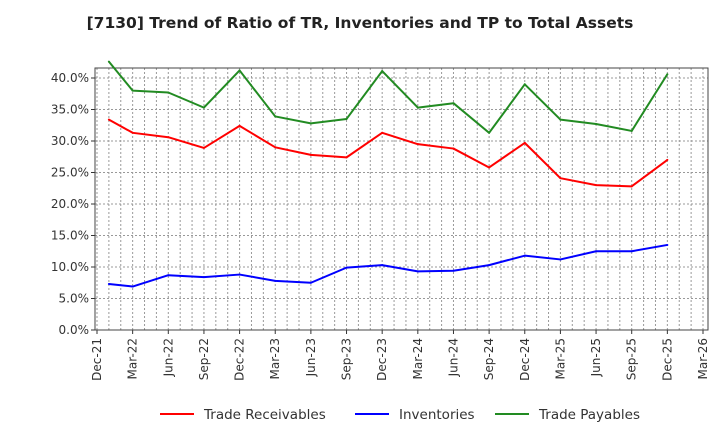  What do you see at coordinates (560, 358) in the screenshot?
I see `x-tick-label: Mar-25` at bounding box center [560, 358].